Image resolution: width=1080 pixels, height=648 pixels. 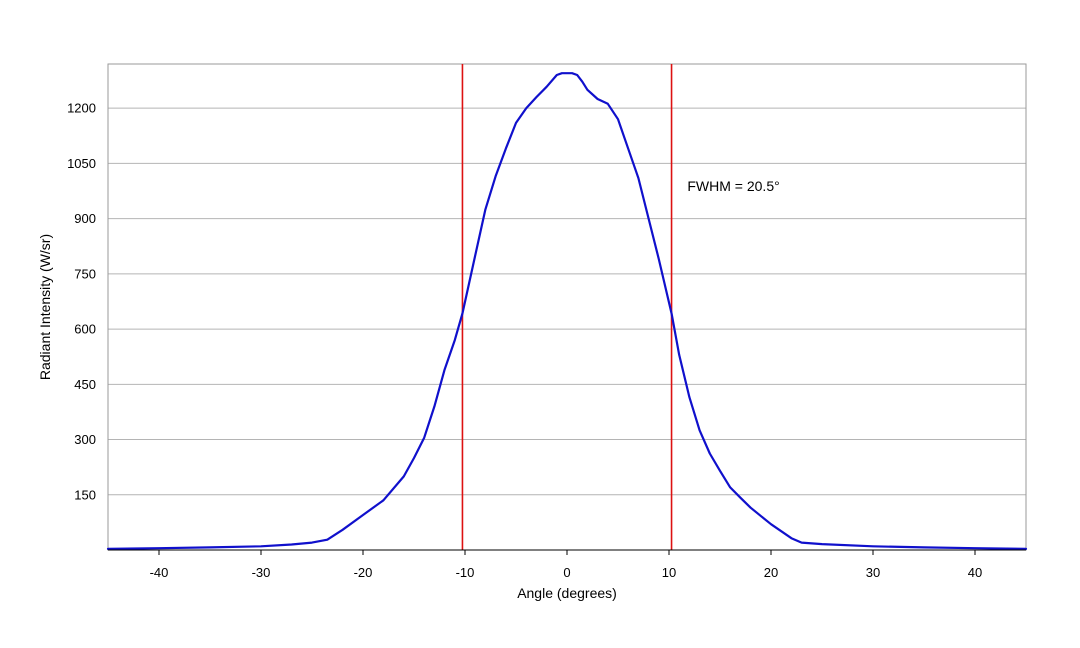 I want to click on y-tick-label: 600, so click(x=85, y=329).